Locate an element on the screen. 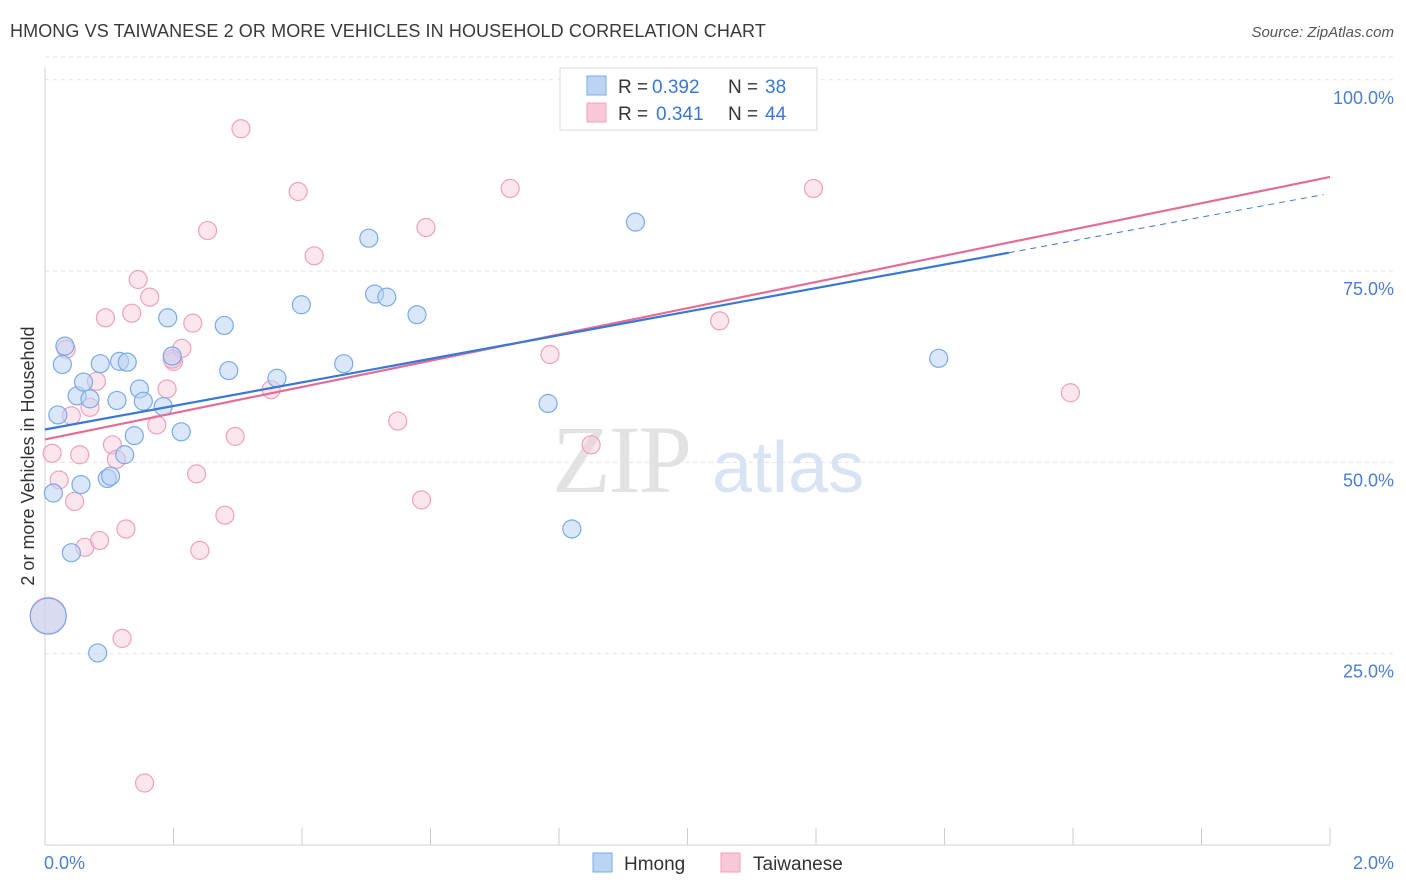  legend-n-value-hmong: 38 is located at coordinates (775, 87).